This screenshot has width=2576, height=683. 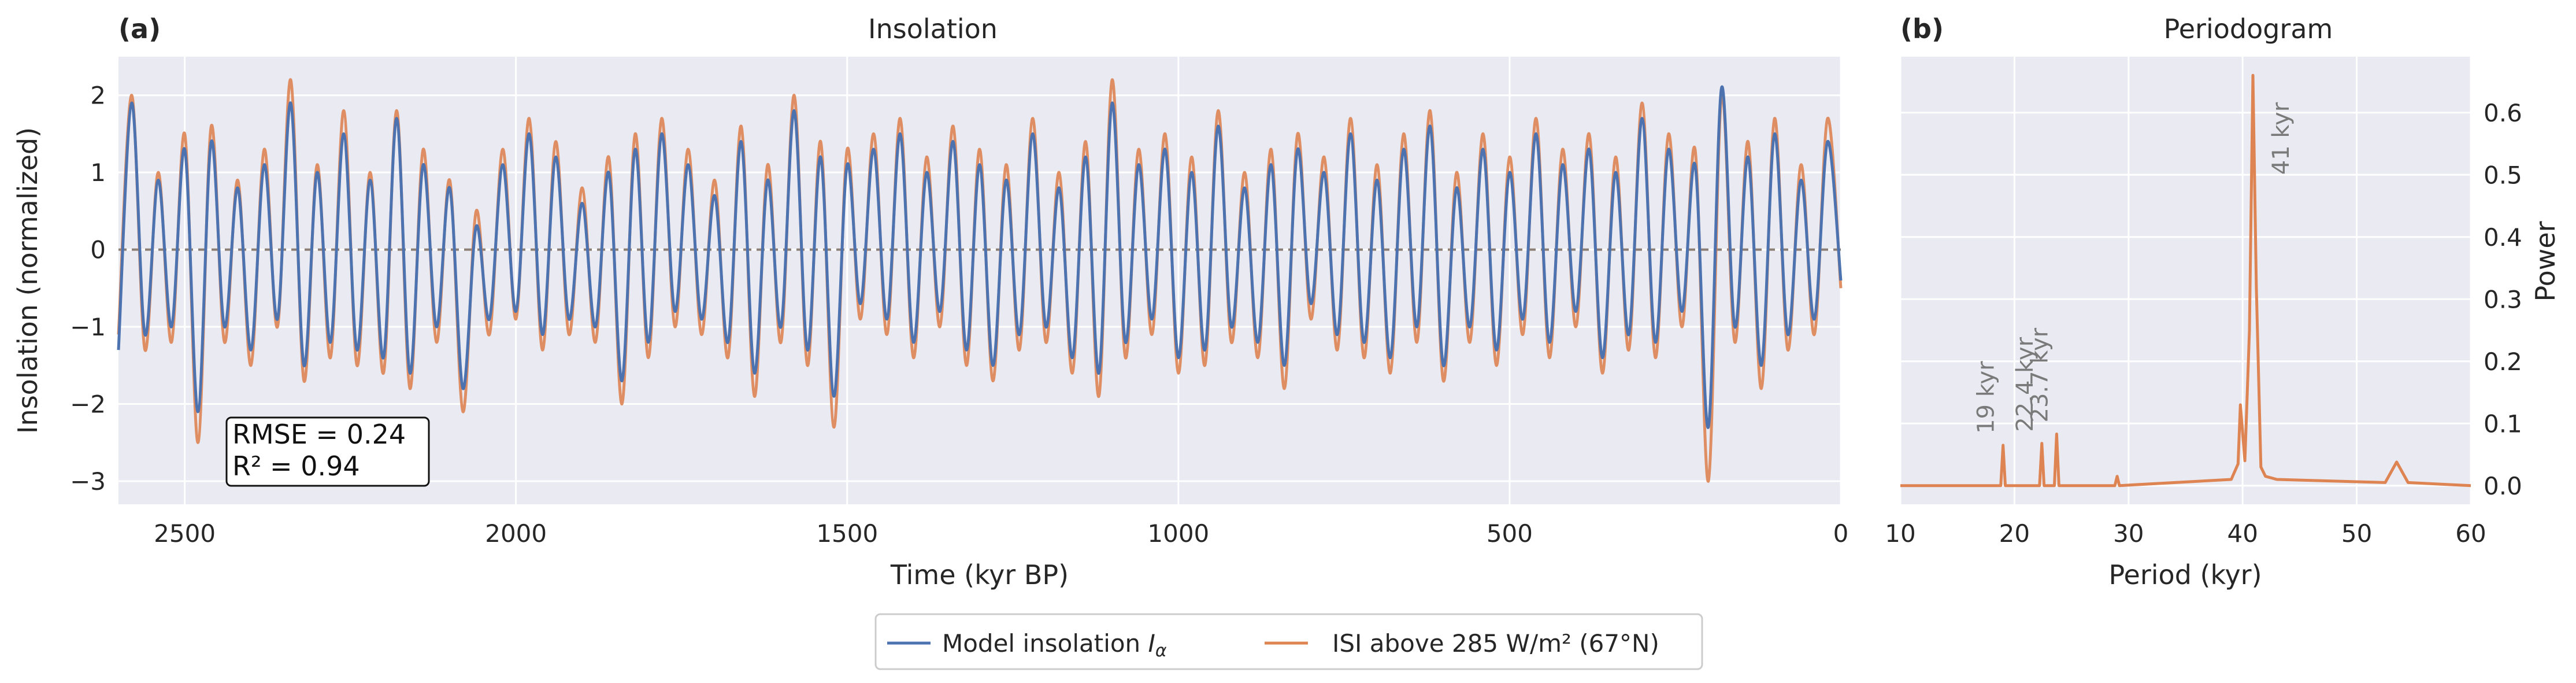 What do you see at coordinates (2503, 299) in the screenshot?
I see `tick-b-y-3: 0.3` at bounding box center [2503, 299].